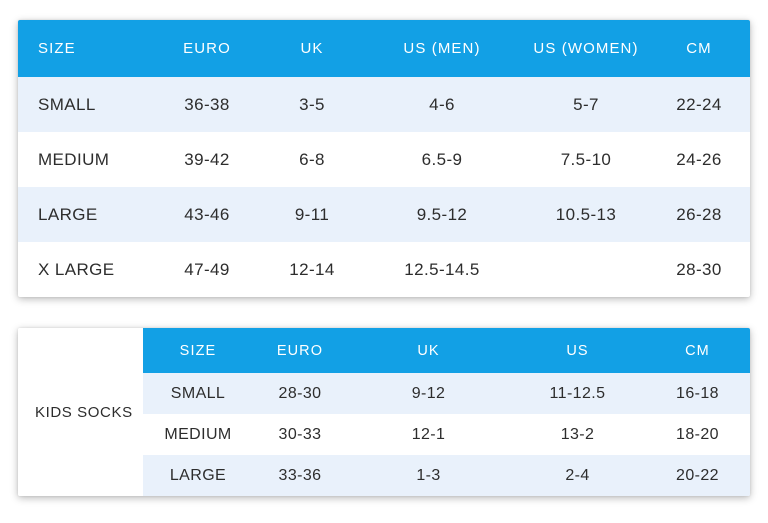 This screenshot has width=768, height=523. Describe the element at coordinates (586, 214) in the screenshot. I see `table-cell: 10.5-13` at that location.